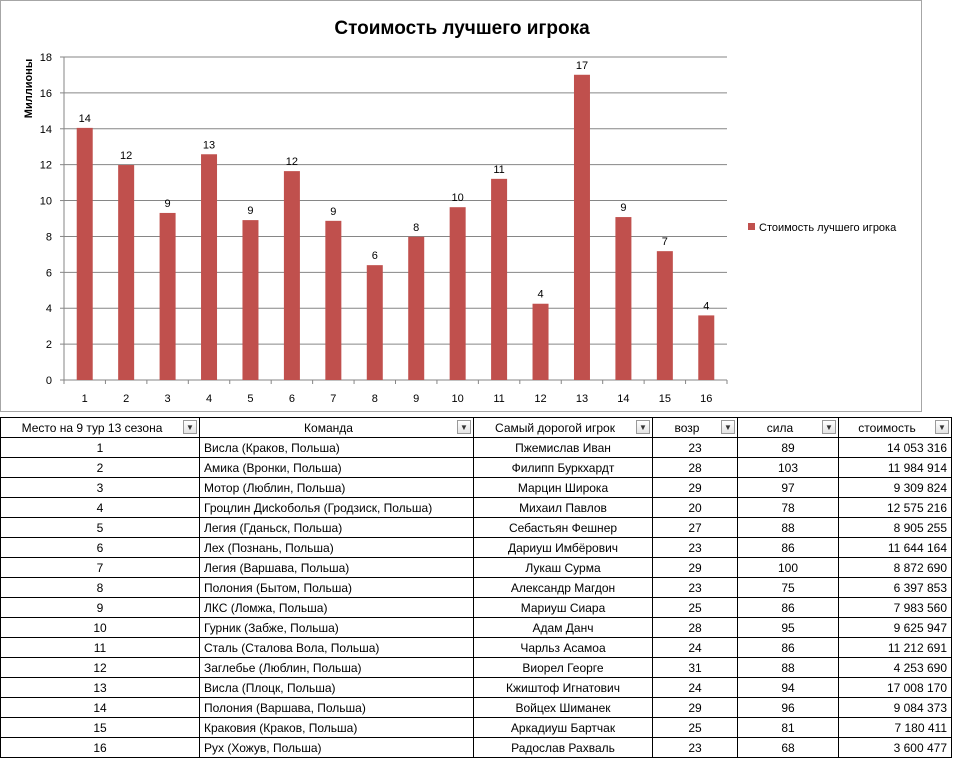 This screenshot has width=953, height=764. I want to click on cell-place: 12, so click(100, 667).